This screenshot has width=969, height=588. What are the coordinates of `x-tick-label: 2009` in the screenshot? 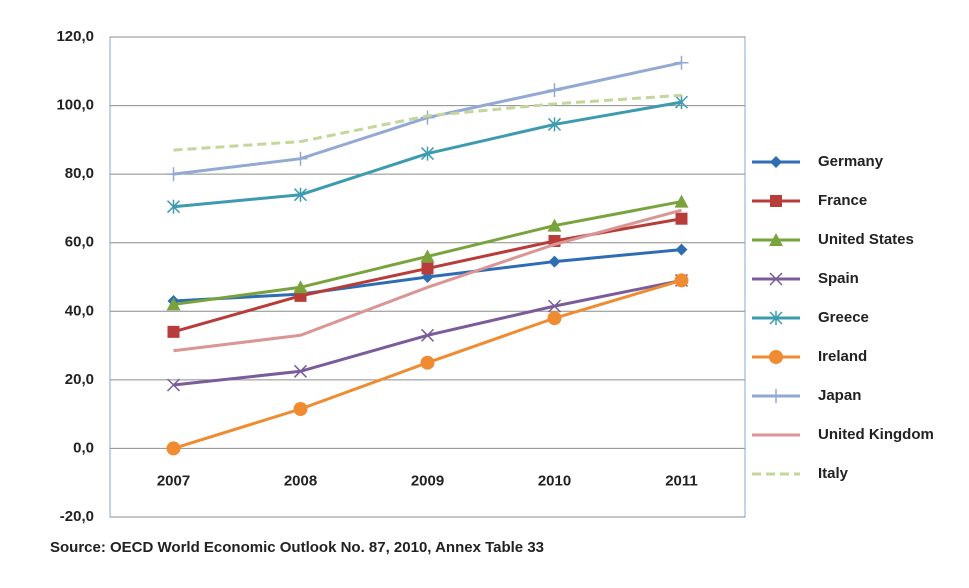 It's located at (427, 480).